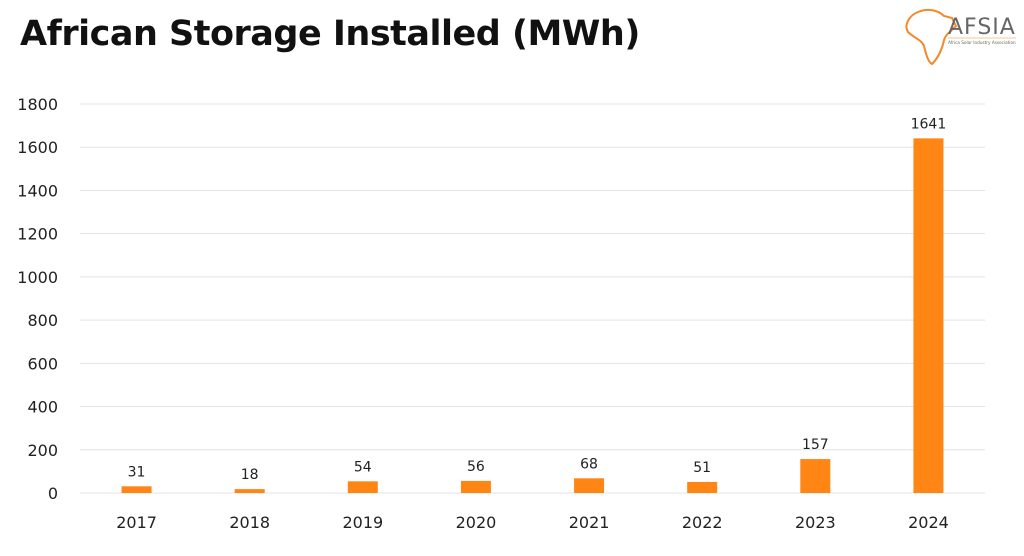  Describe the element at coordinates (929, 124) in the screenshot. I see `data-label: 1641` at that location.